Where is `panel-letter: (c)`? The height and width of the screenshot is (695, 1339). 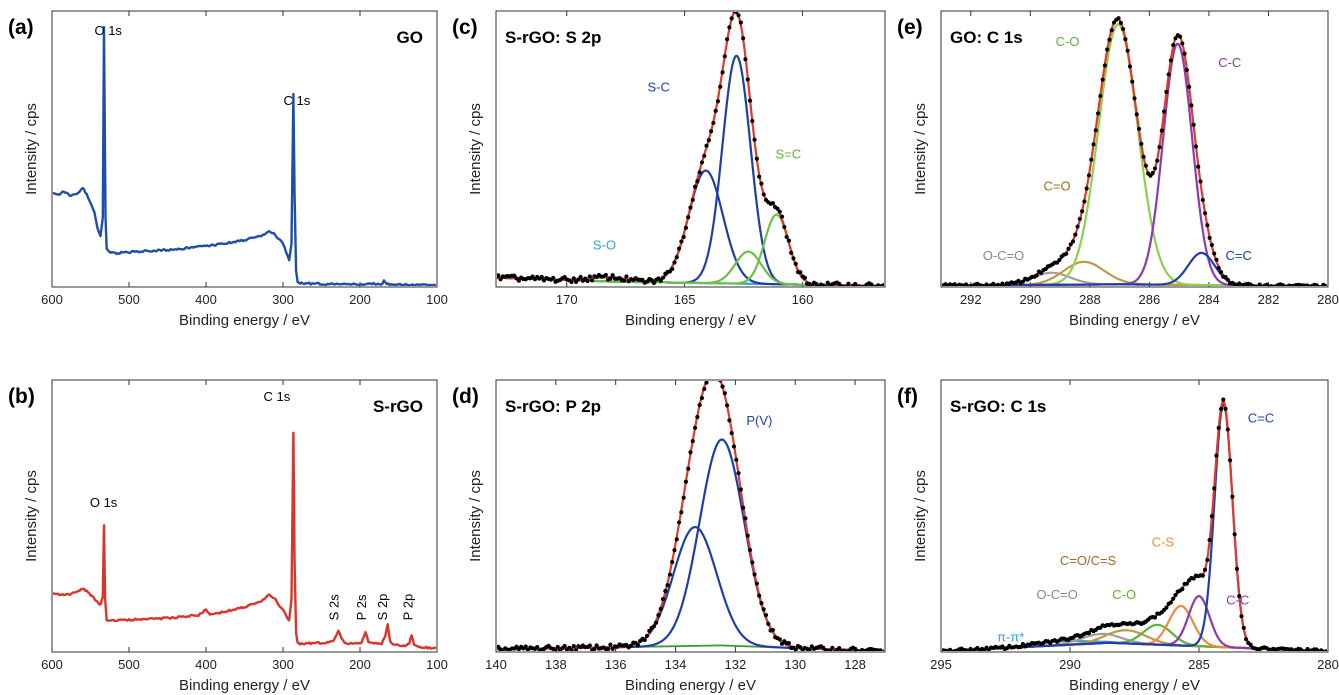
panel-letter: (c) is located at coordinates (465, 27).